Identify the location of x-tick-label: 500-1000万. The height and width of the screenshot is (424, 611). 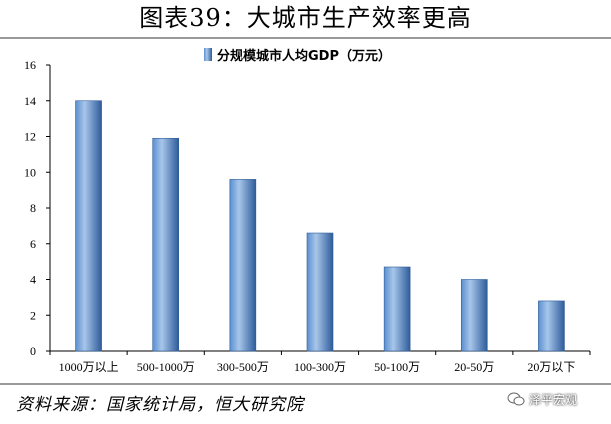
(166, 367).